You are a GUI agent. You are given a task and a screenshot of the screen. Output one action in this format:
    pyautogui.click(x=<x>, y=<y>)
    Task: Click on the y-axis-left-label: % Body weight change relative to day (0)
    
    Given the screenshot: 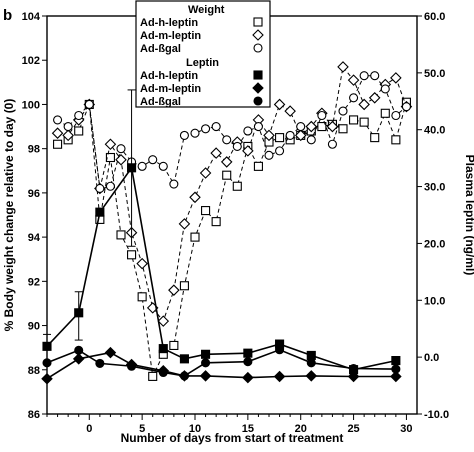 What is the action you would take?
    pyautogui.click(x=9, y=215)
    